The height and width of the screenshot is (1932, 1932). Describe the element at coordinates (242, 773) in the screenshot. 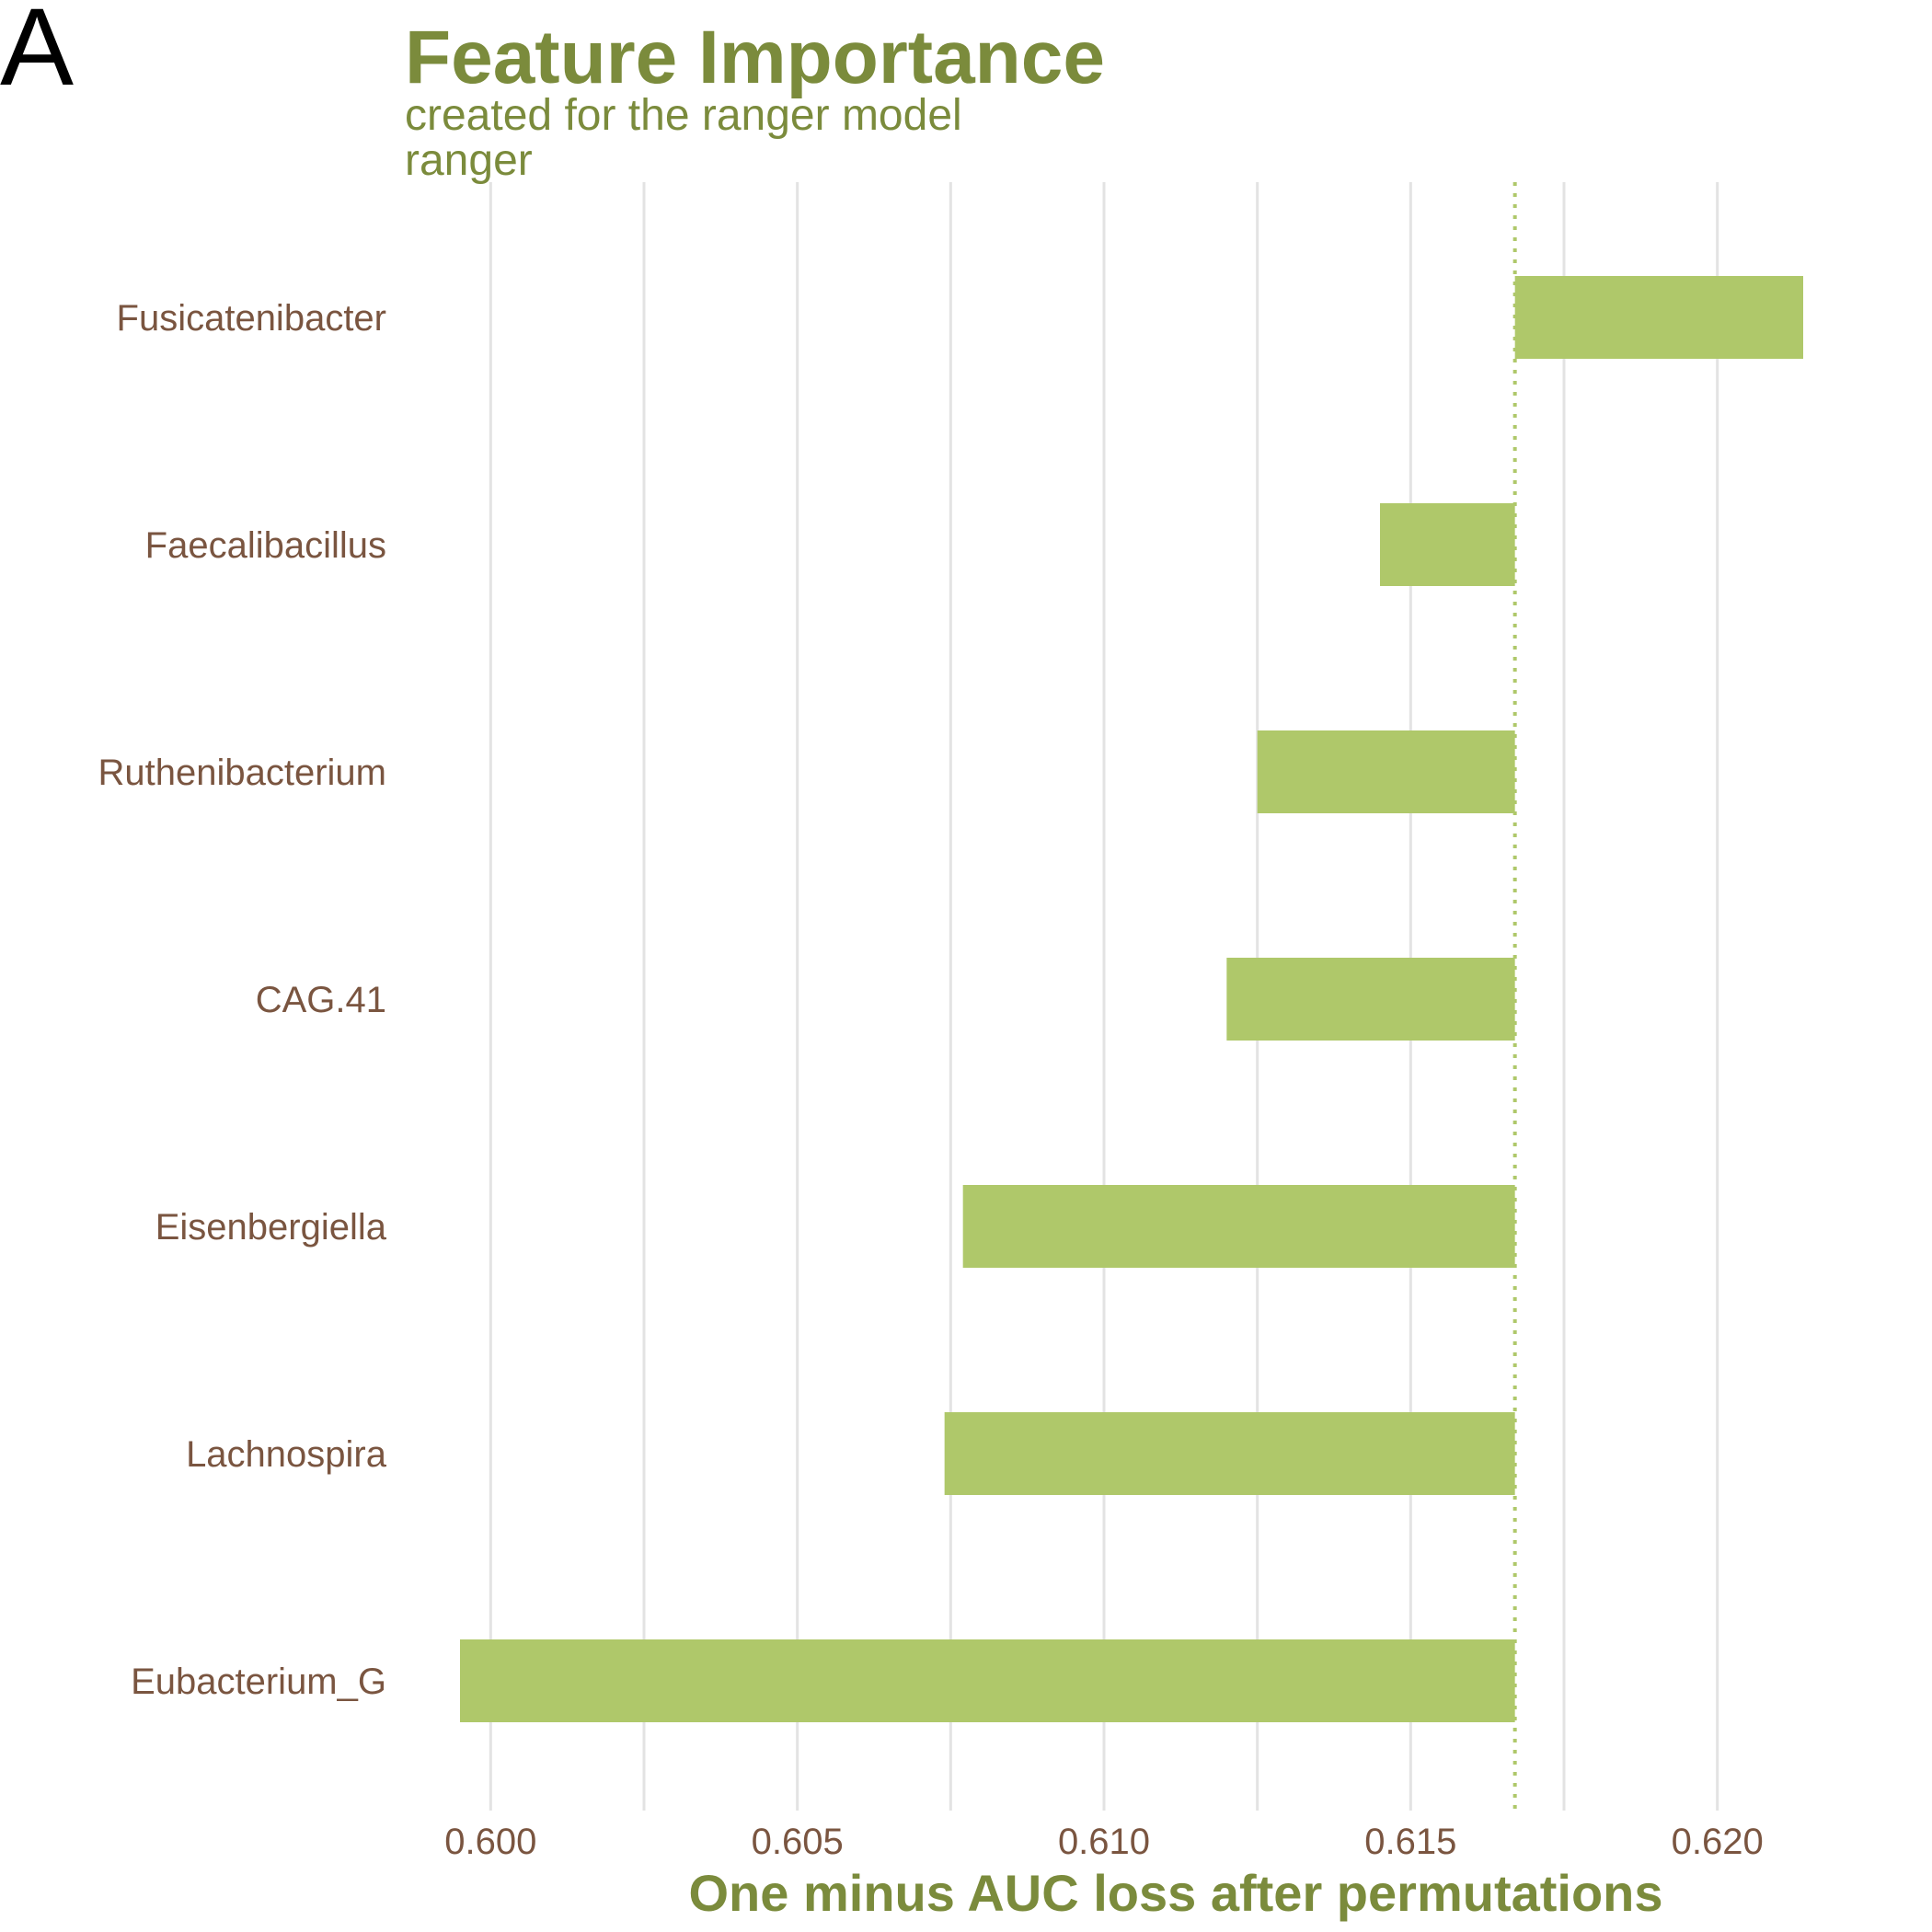

I see `y-tick-label: Ruthenibacterium` at that location.